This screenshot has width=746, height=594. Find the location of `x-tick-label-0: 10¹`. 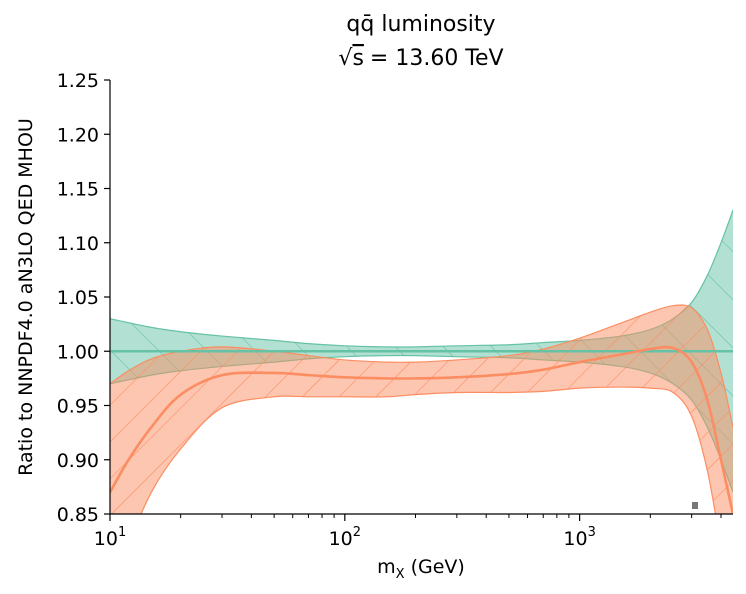

x-tick-label-0: 10¹ is located at coordinates (110, 537).